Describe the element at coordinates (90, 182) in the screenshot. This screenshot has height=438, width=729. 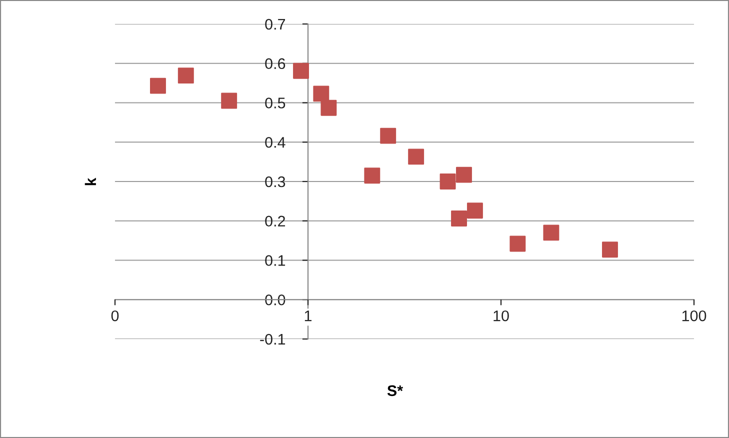
I see `y-axis-title: k` at that location.